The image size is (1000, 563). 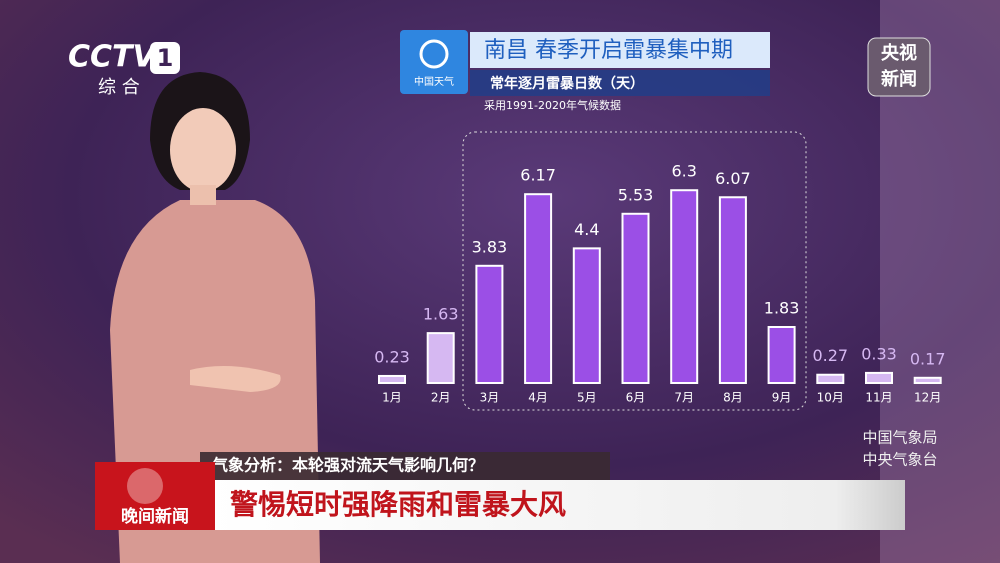 What do you see at coordinates (490, 246) in the screenshot?
I see `value-label: 3.83` at bounding box center [490, 246].